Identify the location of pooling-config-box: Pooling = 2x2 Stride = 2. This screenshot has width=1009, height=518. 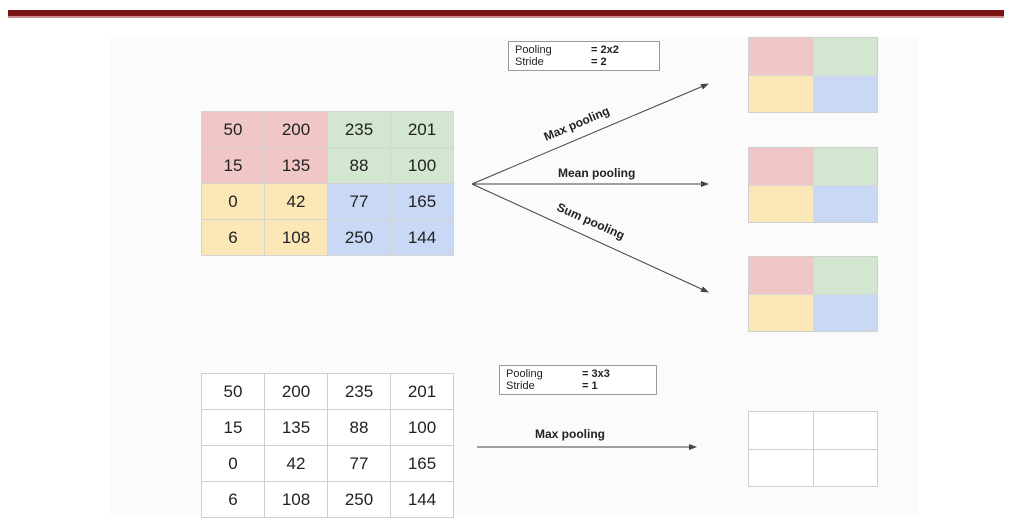
(584, 56).